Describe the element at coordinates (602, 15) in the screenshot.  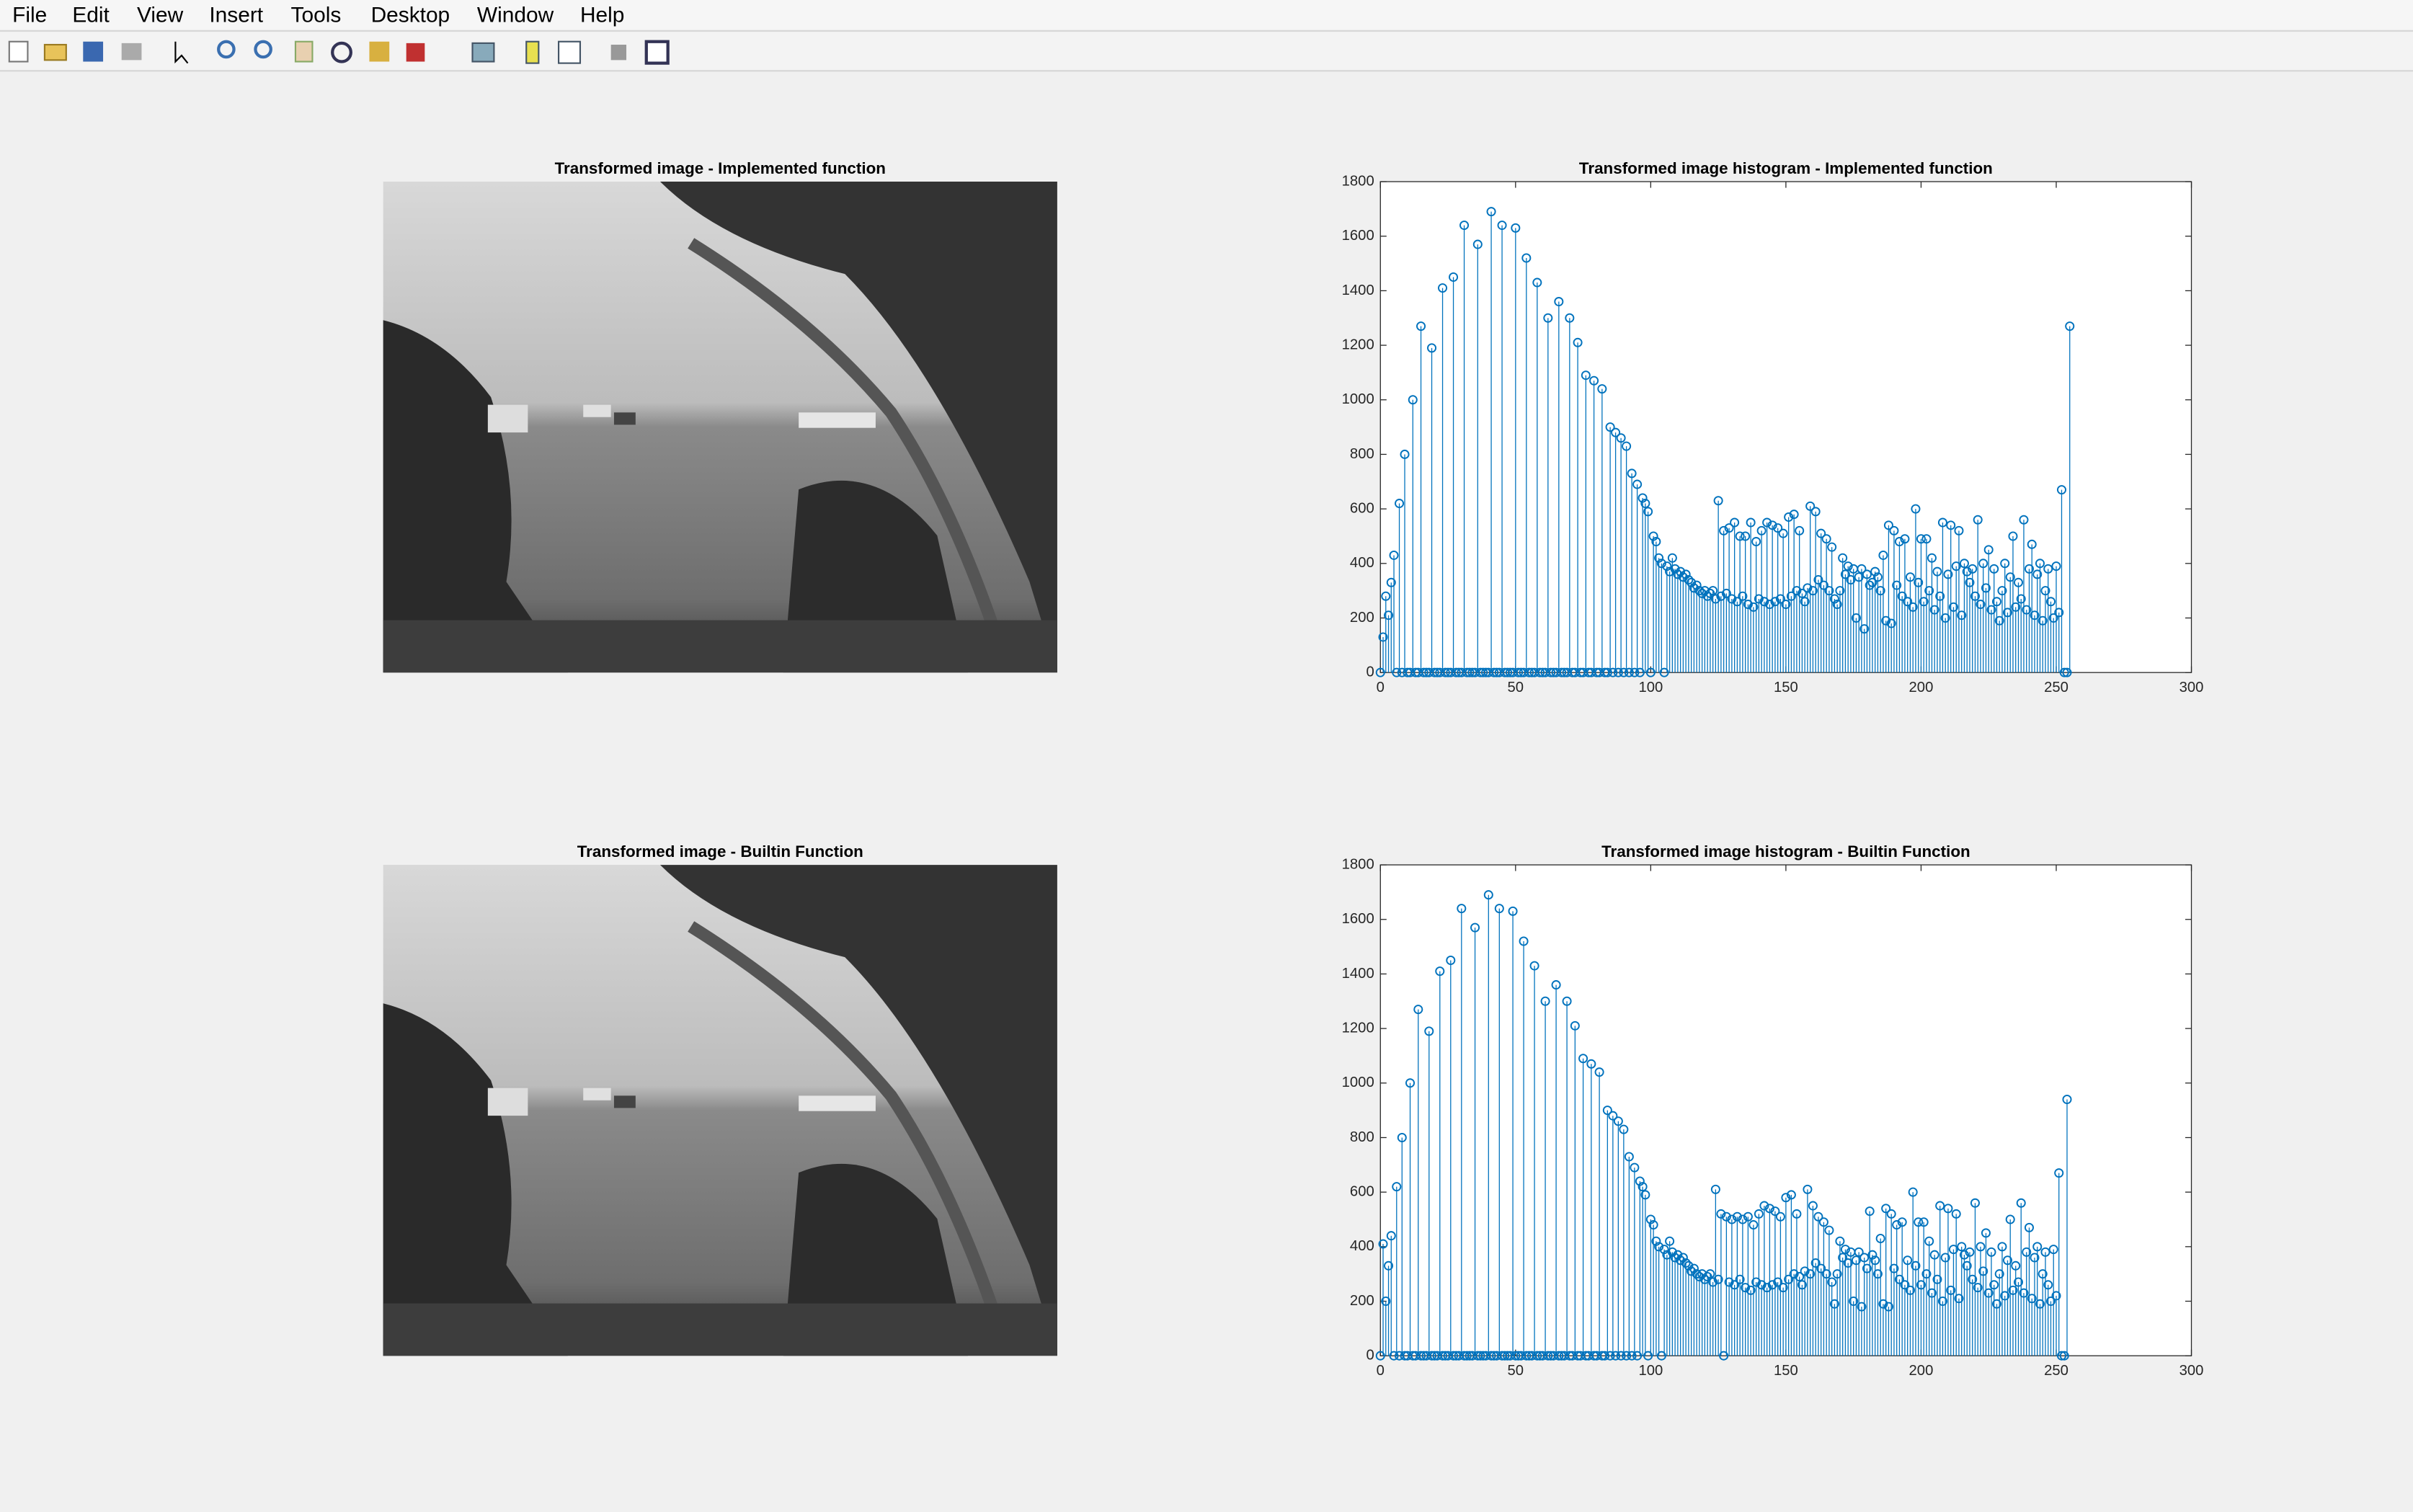
I see `menu-item: Help` at that location.